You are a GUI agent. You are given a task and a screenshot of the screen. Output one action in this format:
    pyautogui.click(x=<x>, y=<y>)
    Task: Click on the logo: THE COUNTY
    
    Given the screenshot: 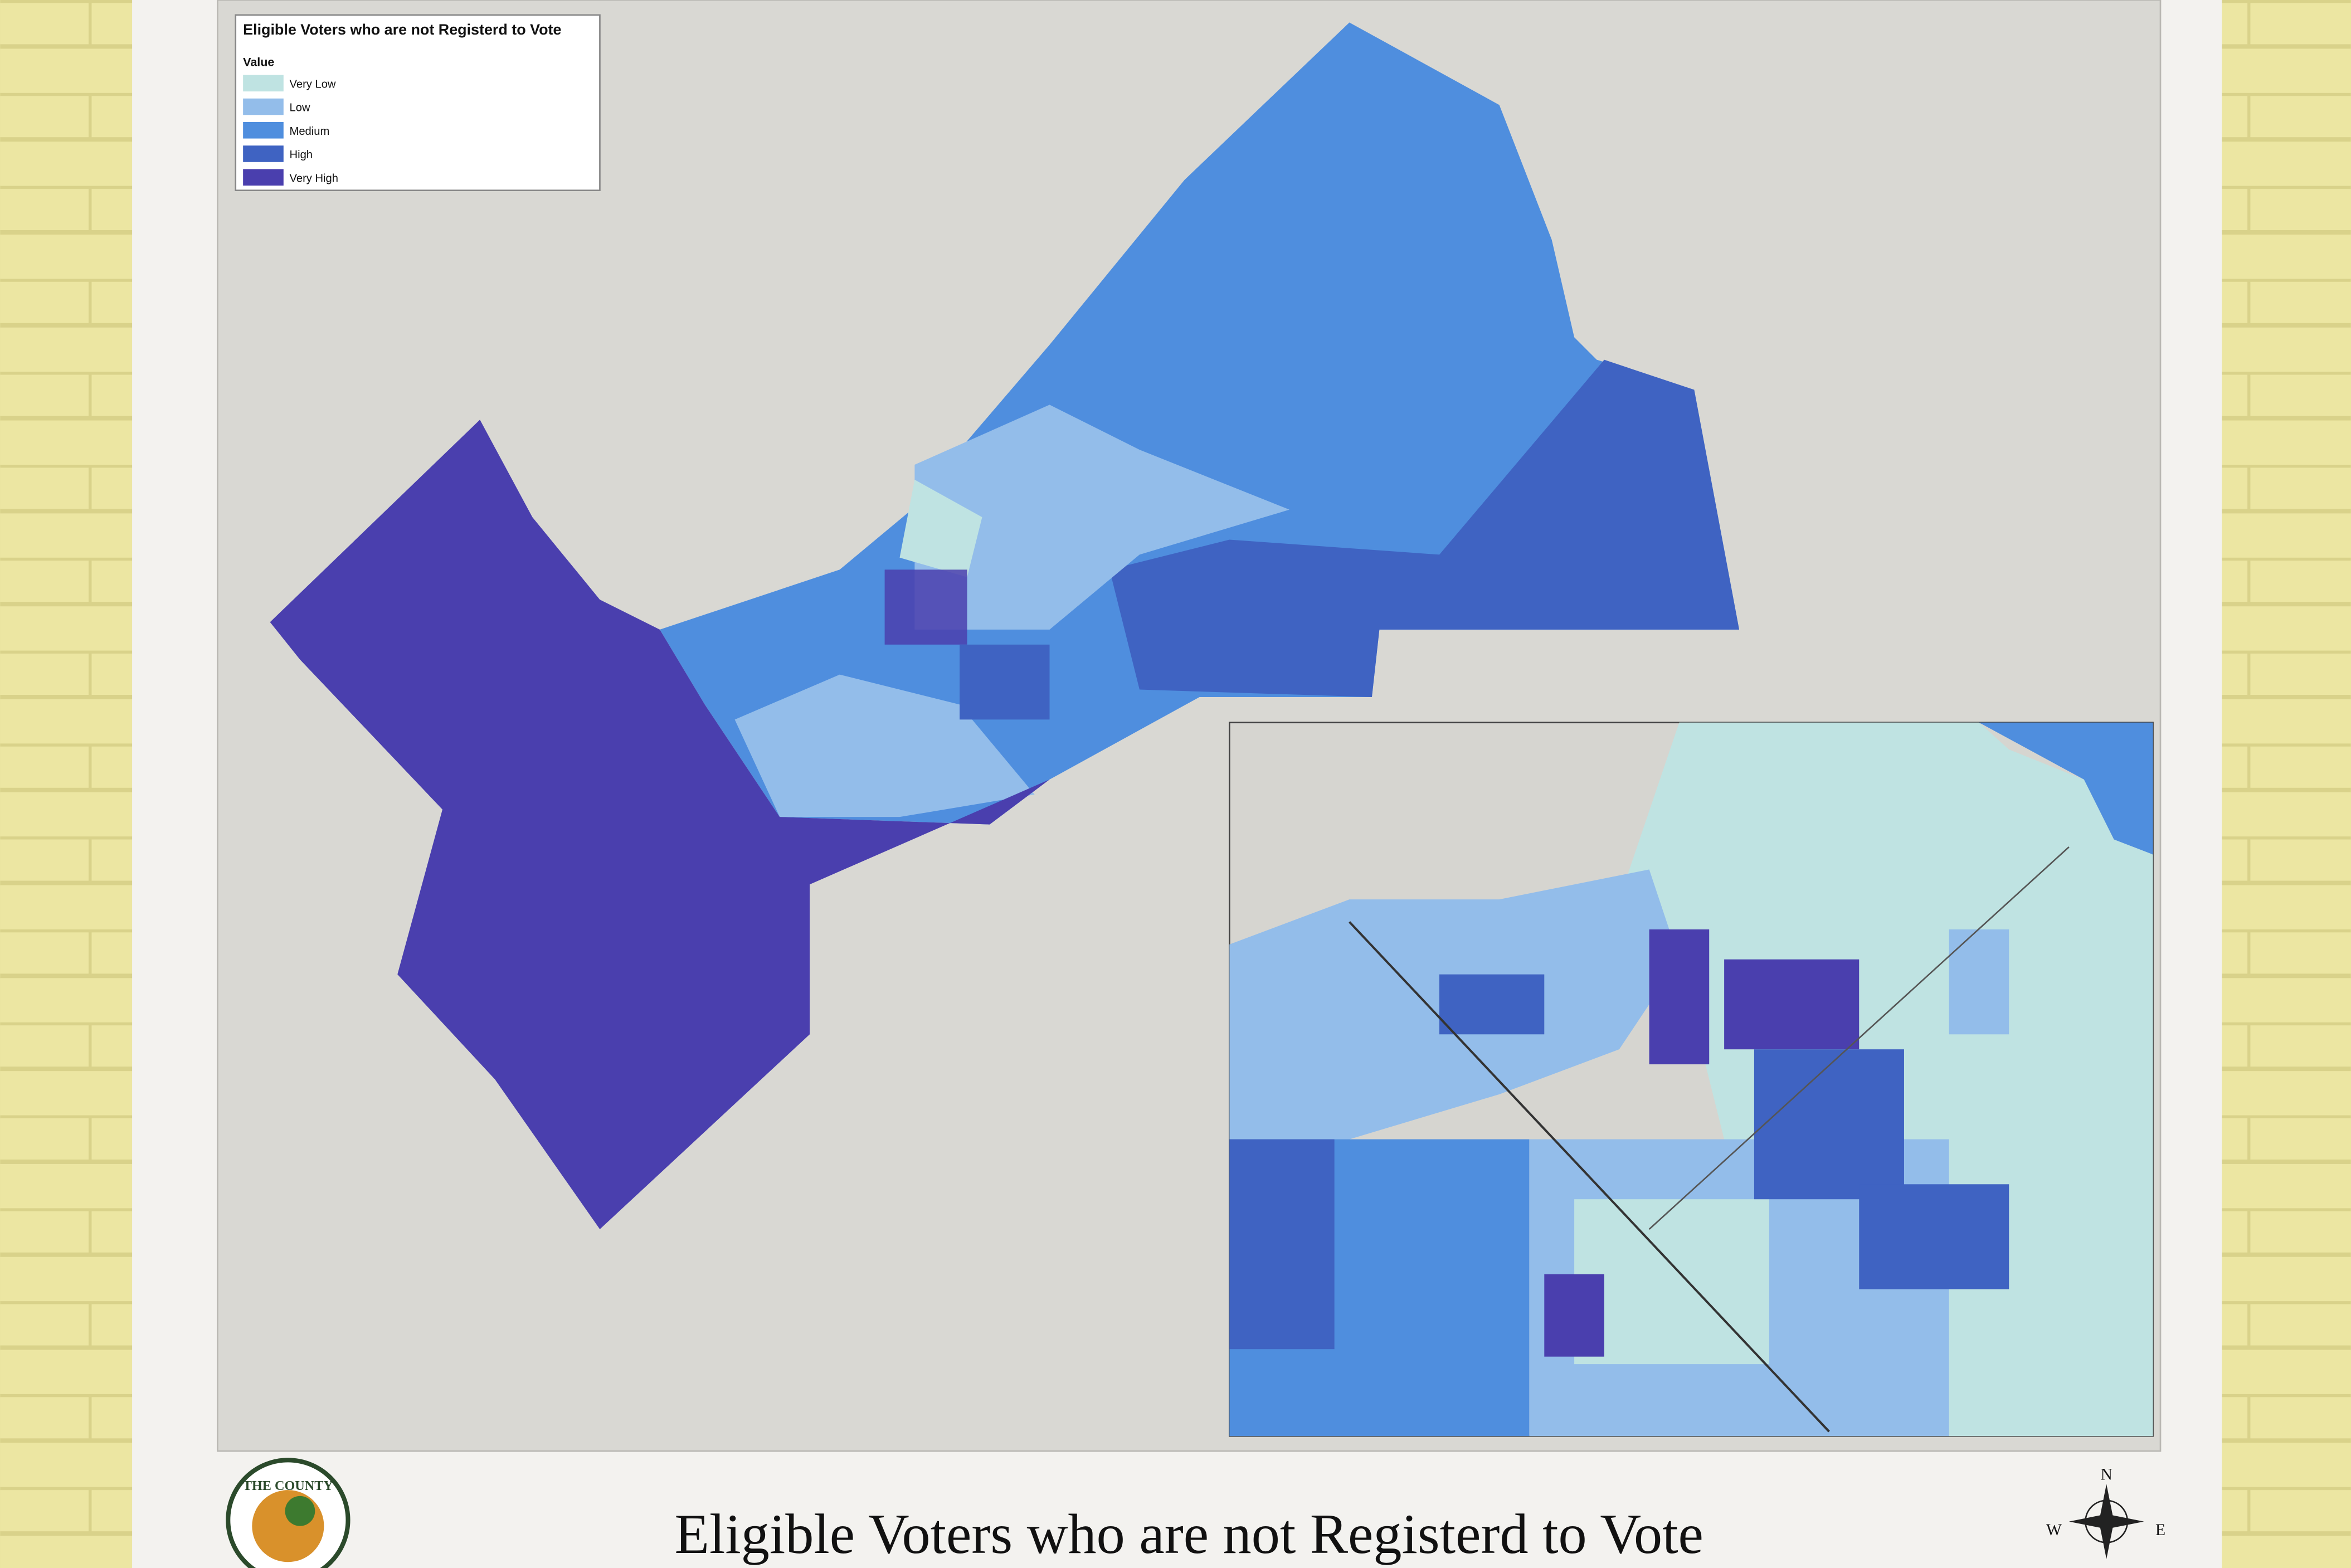 What is the action you would take?
    pyautogui.click(x=288, y=1513)
    